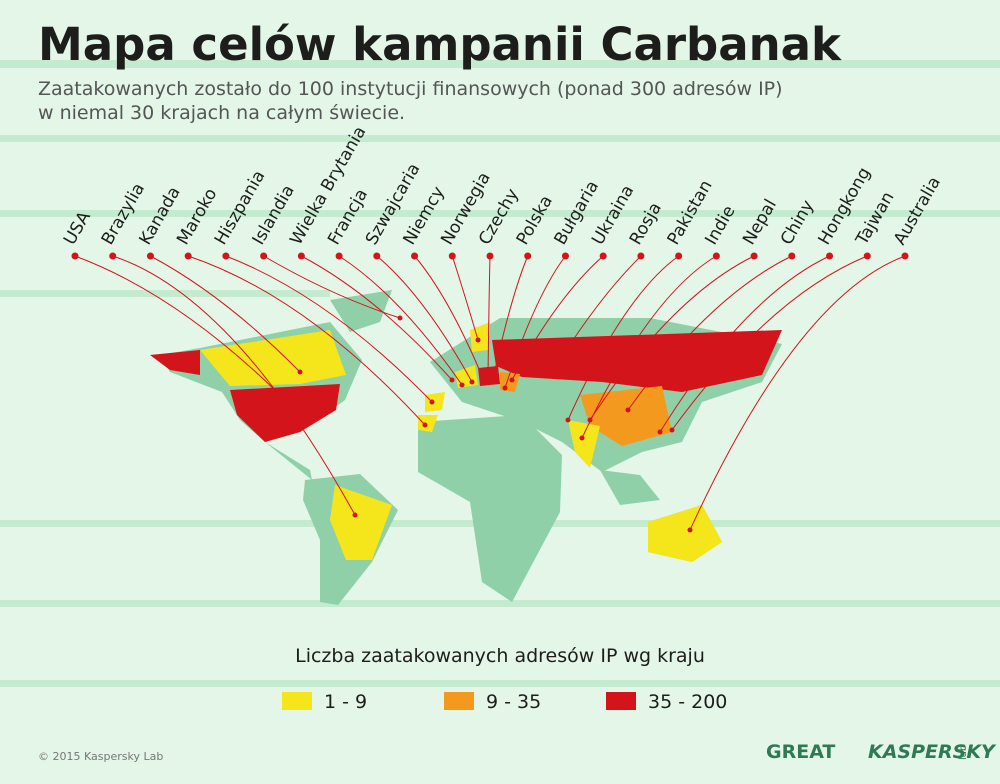  I want to click on logo-great: GREAT, so click(800, 752).